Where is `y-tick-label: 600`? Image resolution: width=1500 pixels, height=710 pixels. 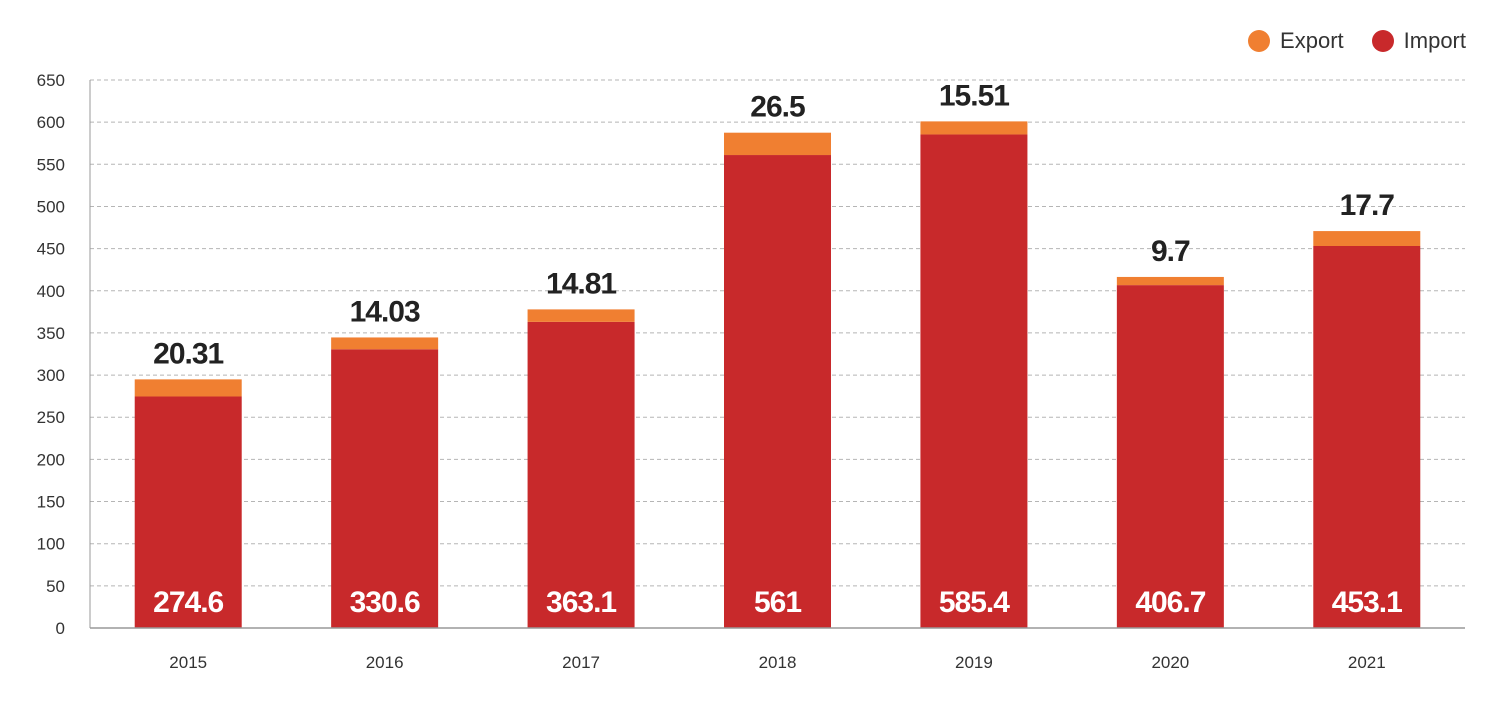
y-tick-label: 600 is located at coordinates (51, 122).